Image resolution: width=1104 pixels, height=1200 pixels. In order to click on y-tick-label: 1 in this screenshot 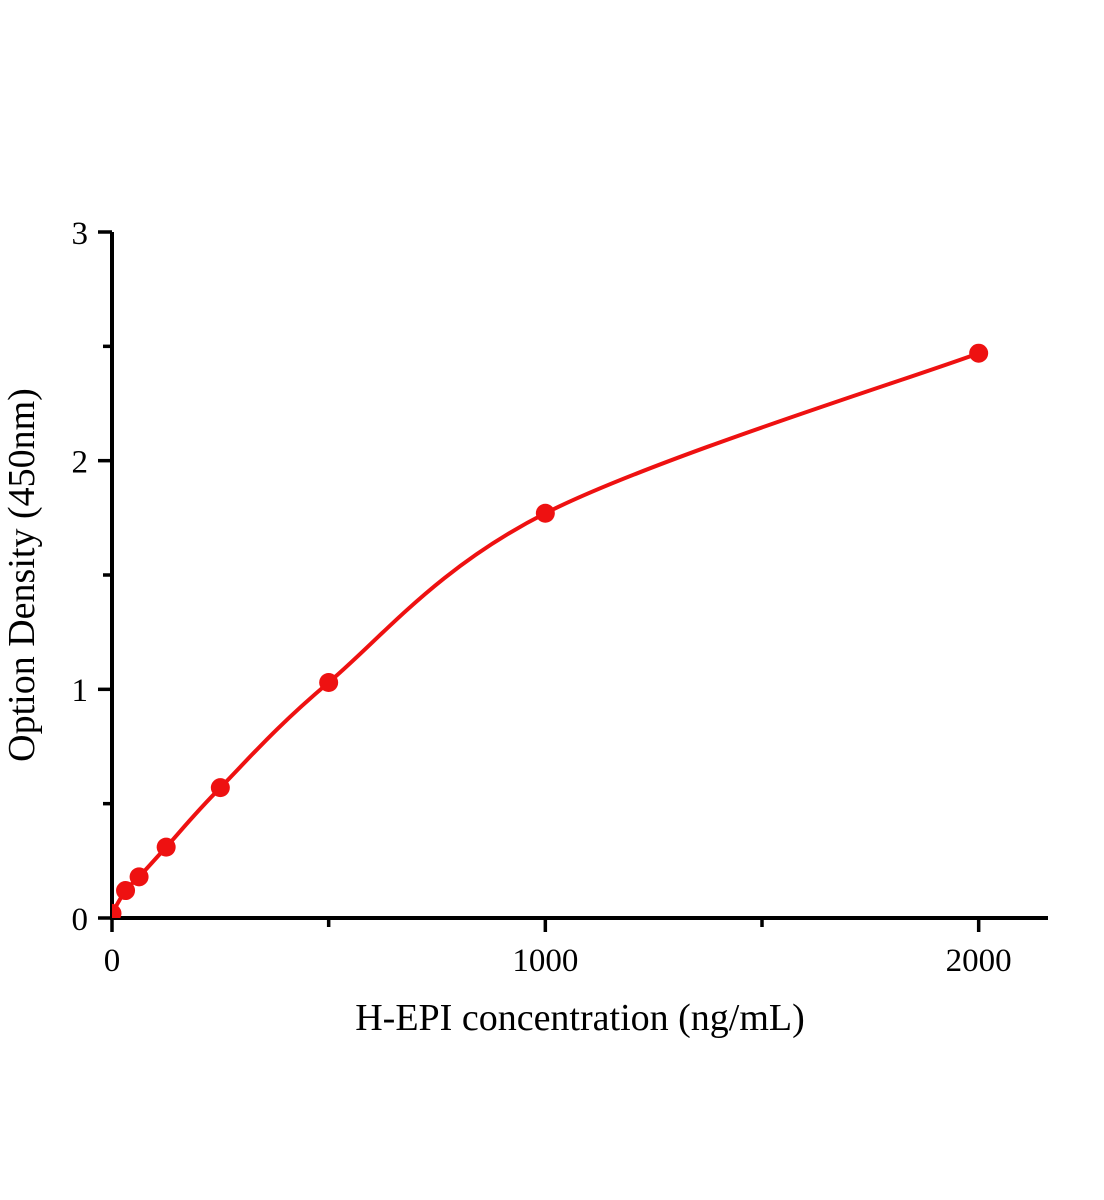, I will do `click(80, 691)`.